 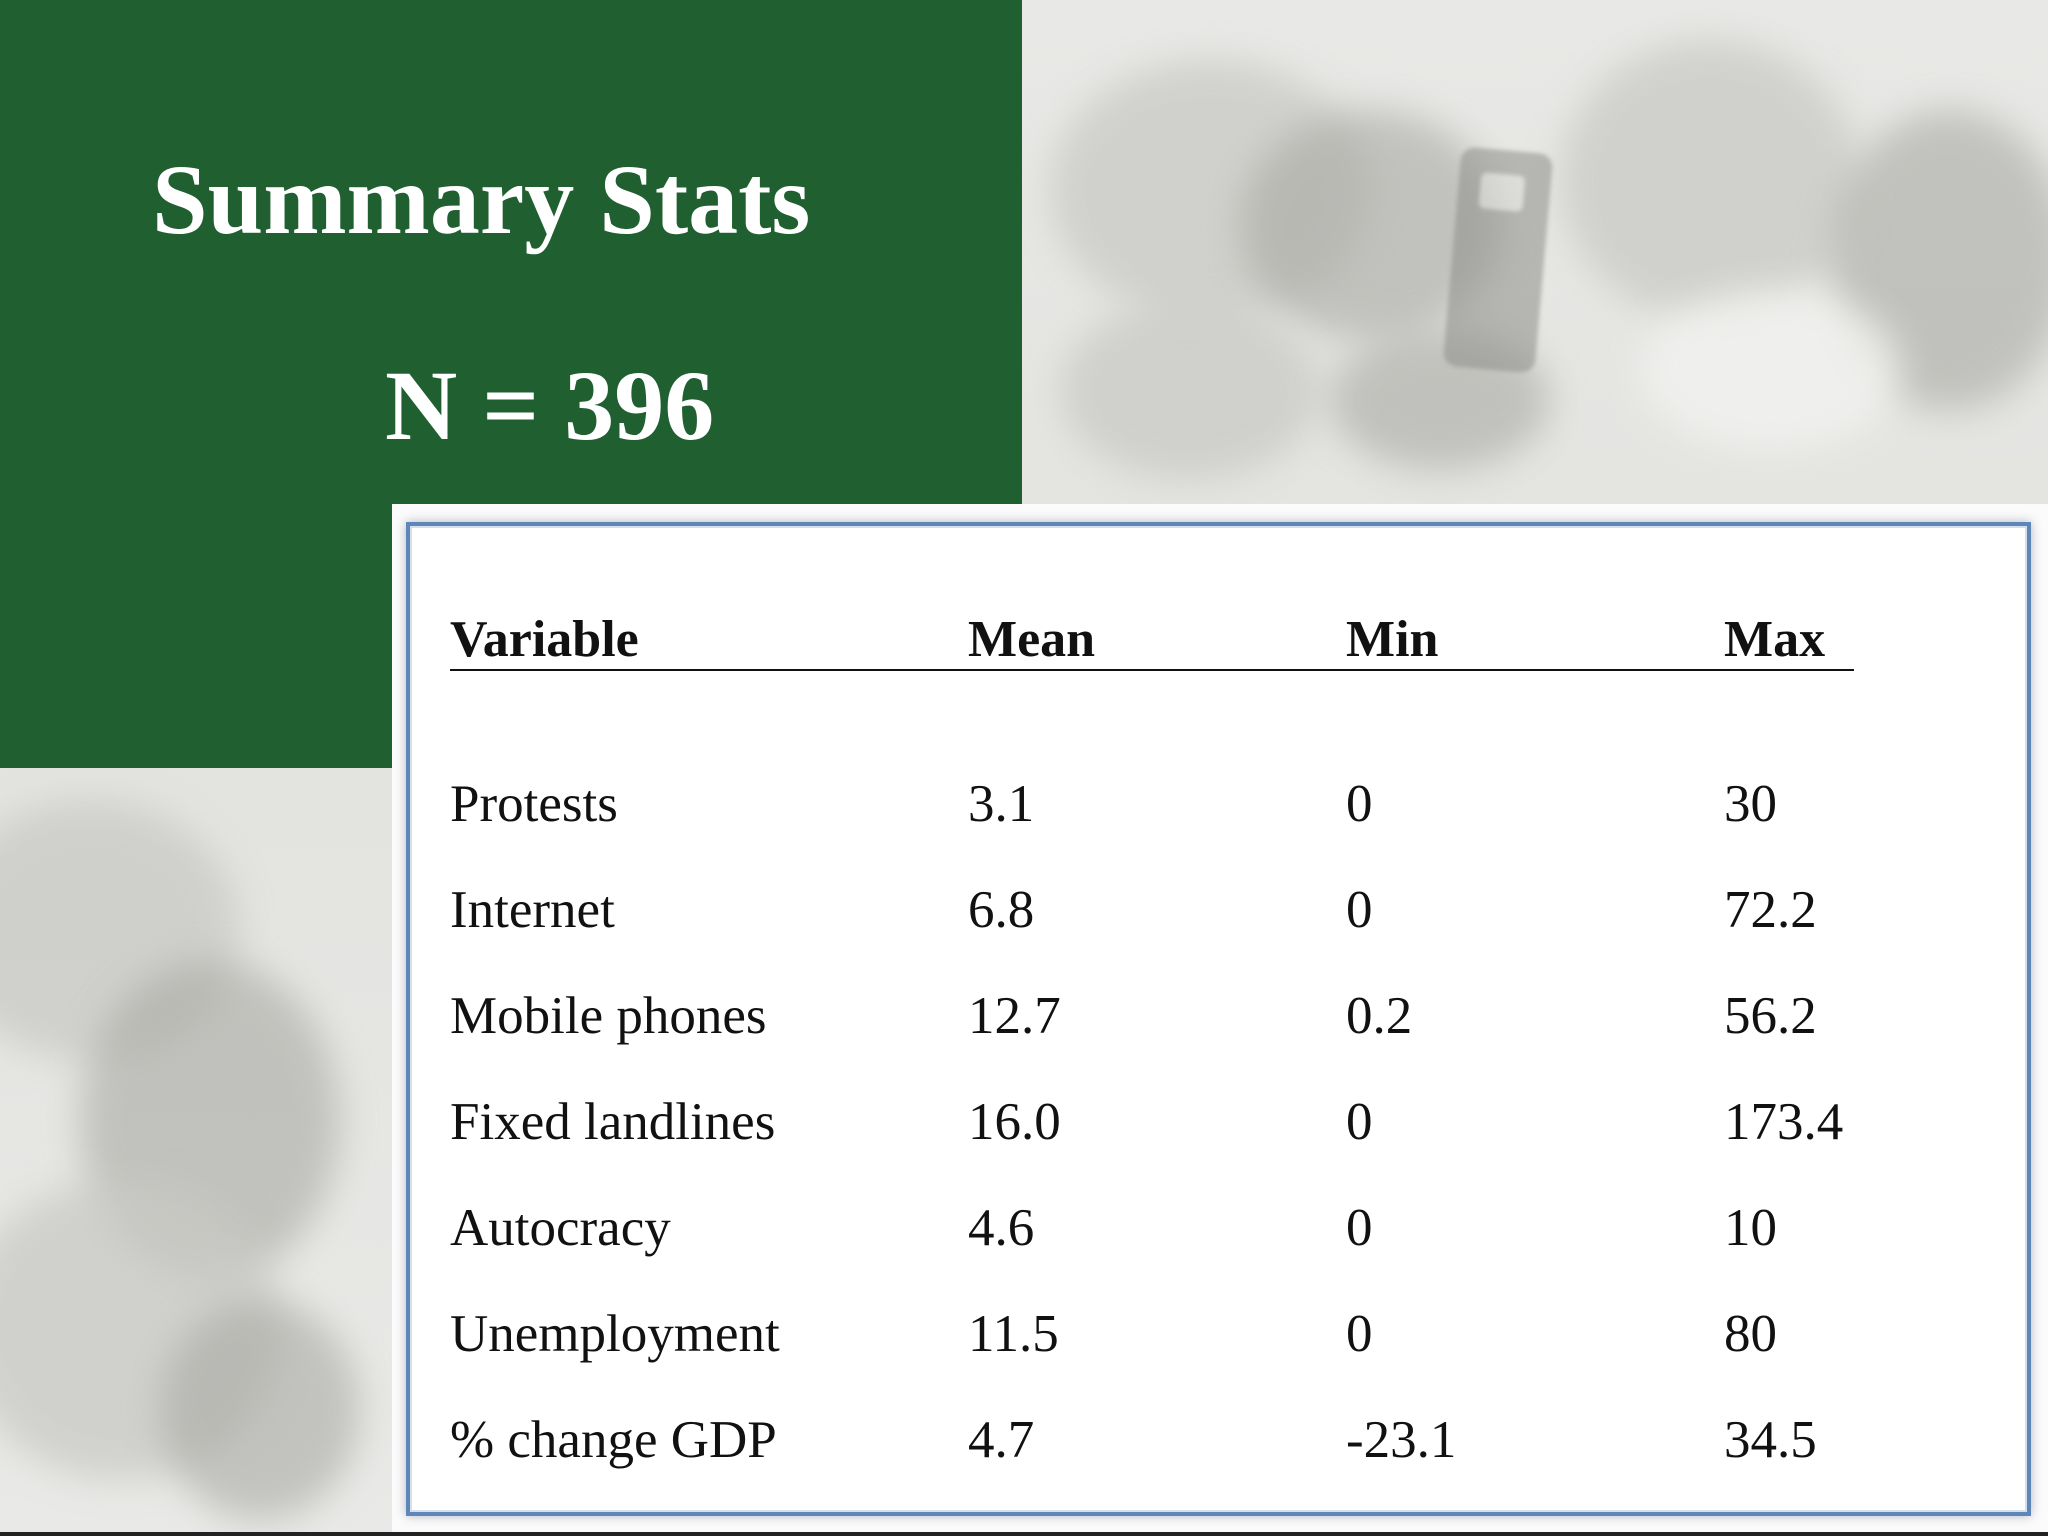 What do you see at coordinates (1152, 910) in the screenshot?
I see `table-row: Internet 6.8 0 72.2` at bounding box center [1152, 910].